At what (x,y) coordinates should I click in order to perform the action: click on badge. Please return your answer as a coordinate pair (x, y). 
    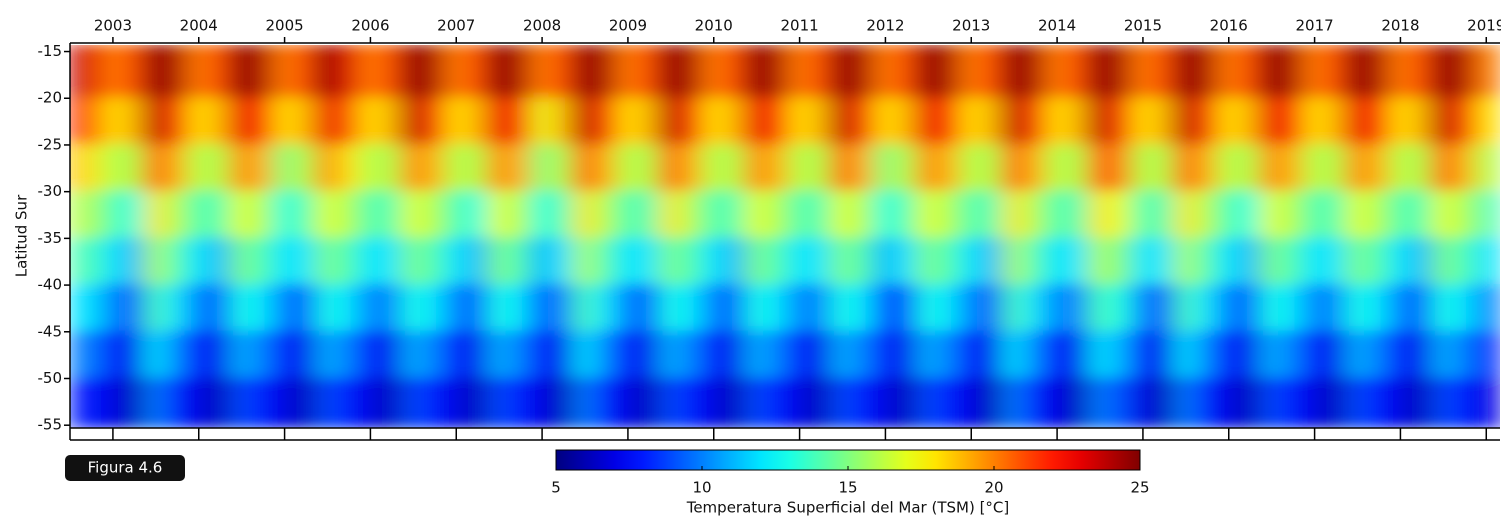
    Looking at the image, I should click on (125, 468).